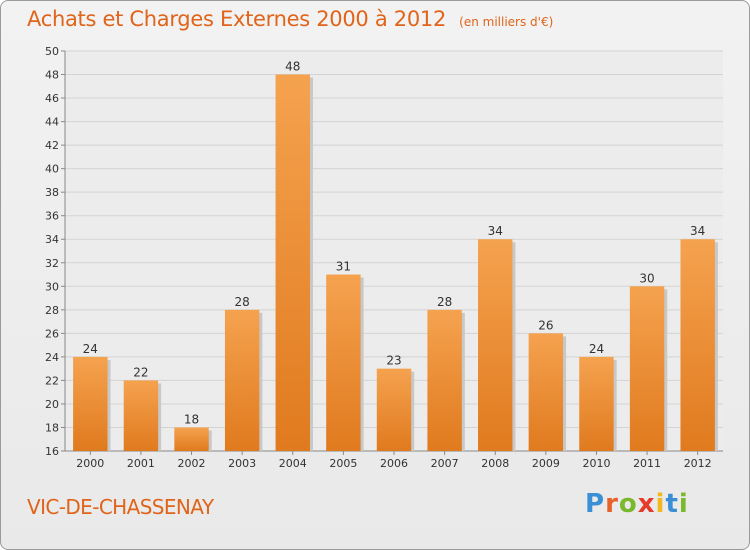  I want to click on bar-2010, so click(596, 403).